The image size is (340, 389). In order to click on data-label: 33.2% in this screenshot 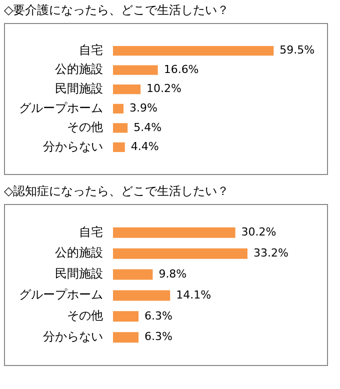, I will do `click(270, 253)`.